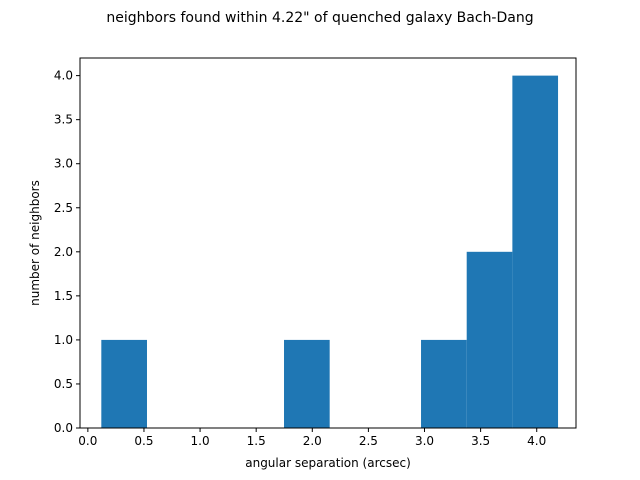 The height and width of the screenshot is (480, 640). I want to click on y-tick-label: 0.0, so click(63, 428).